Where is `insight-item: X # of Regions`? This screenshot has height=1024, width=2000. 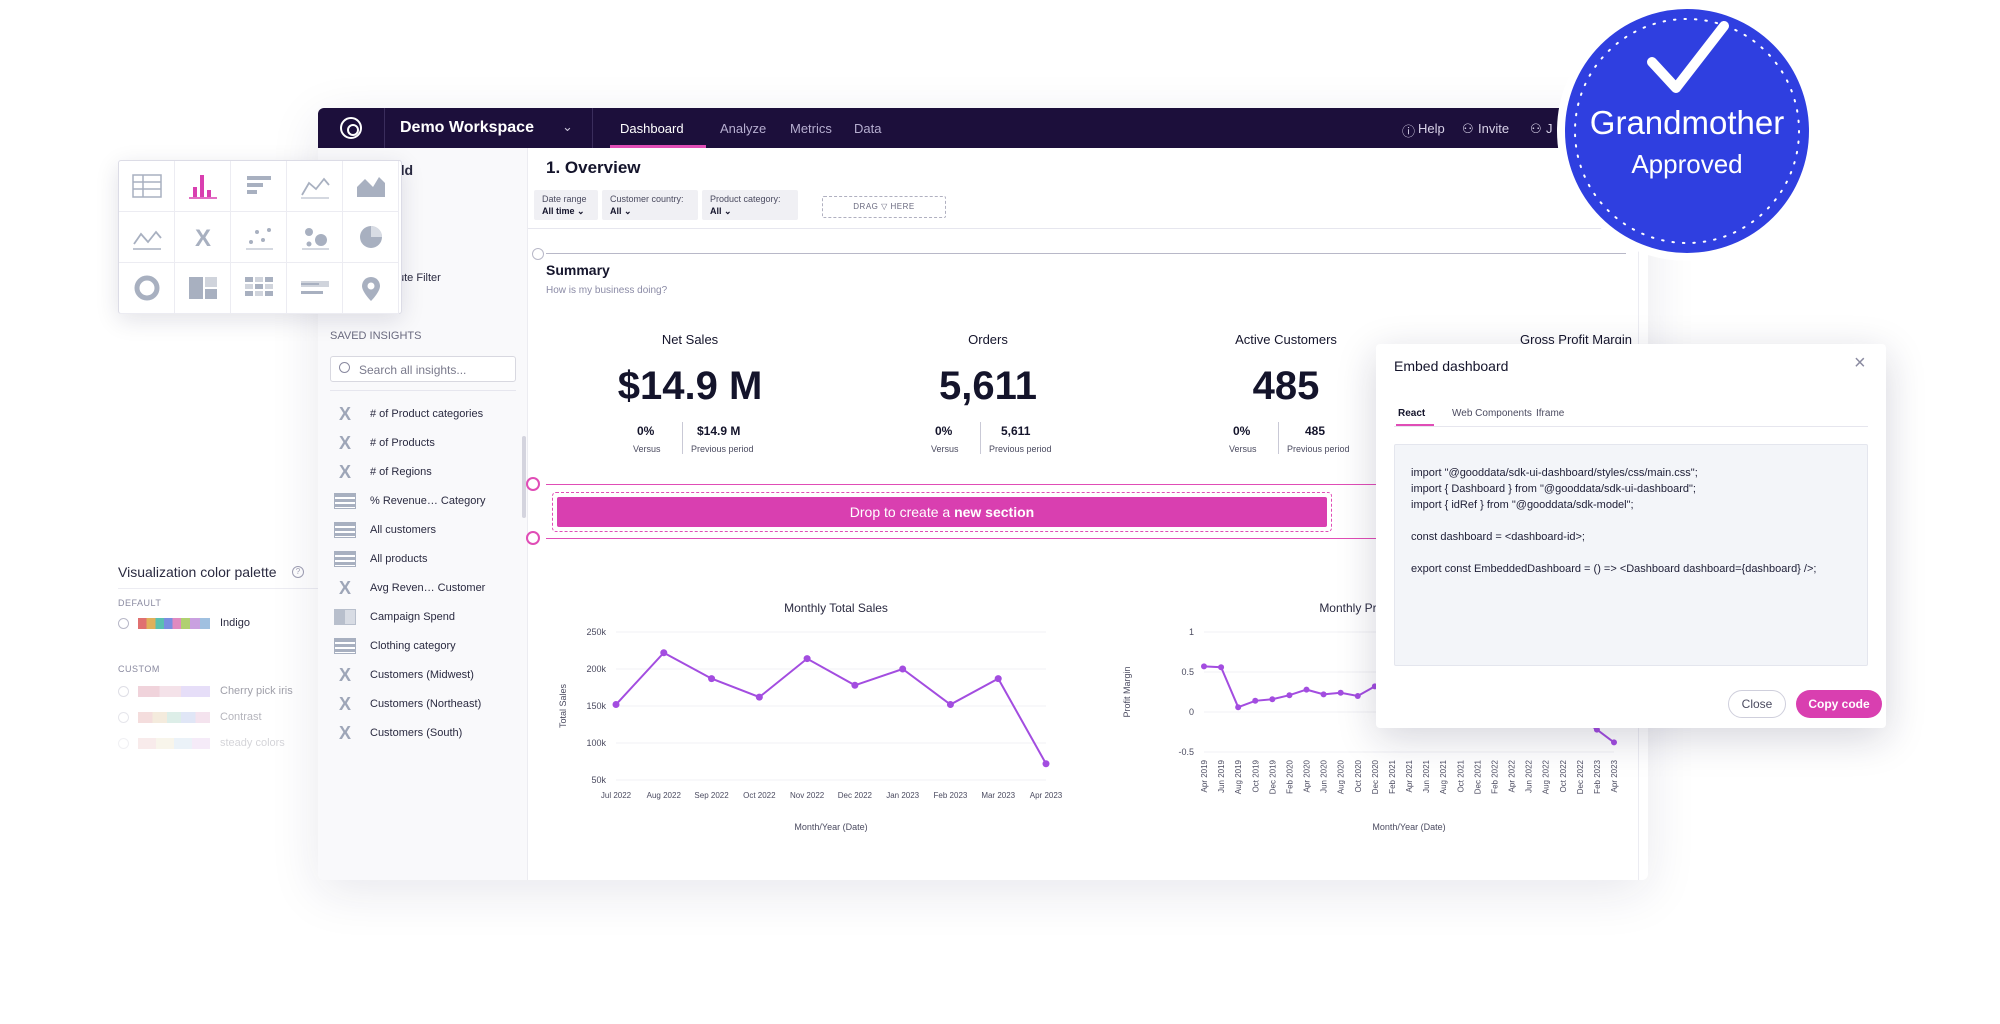 insight-item: X # of Regions is located at coordinates (423, 473).